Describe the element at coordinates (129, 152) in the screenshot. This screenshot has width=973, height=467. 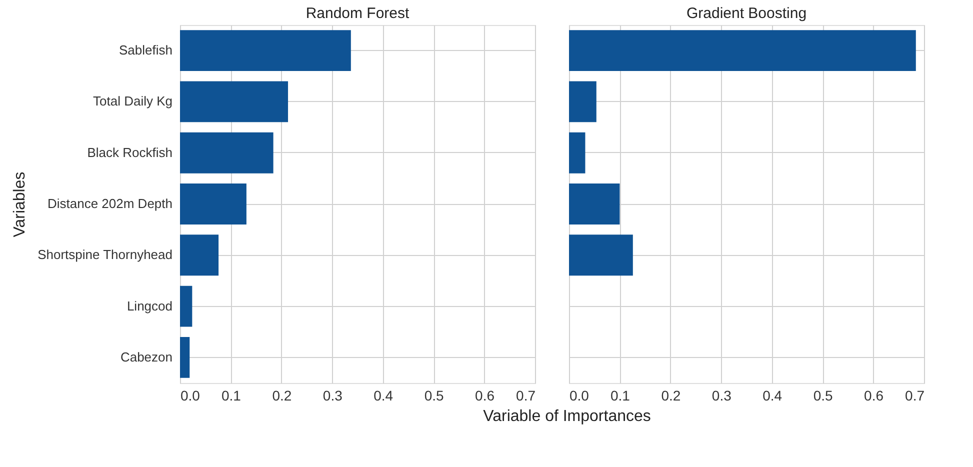
I see `y-tick-label: Black Rockfish` at that location.